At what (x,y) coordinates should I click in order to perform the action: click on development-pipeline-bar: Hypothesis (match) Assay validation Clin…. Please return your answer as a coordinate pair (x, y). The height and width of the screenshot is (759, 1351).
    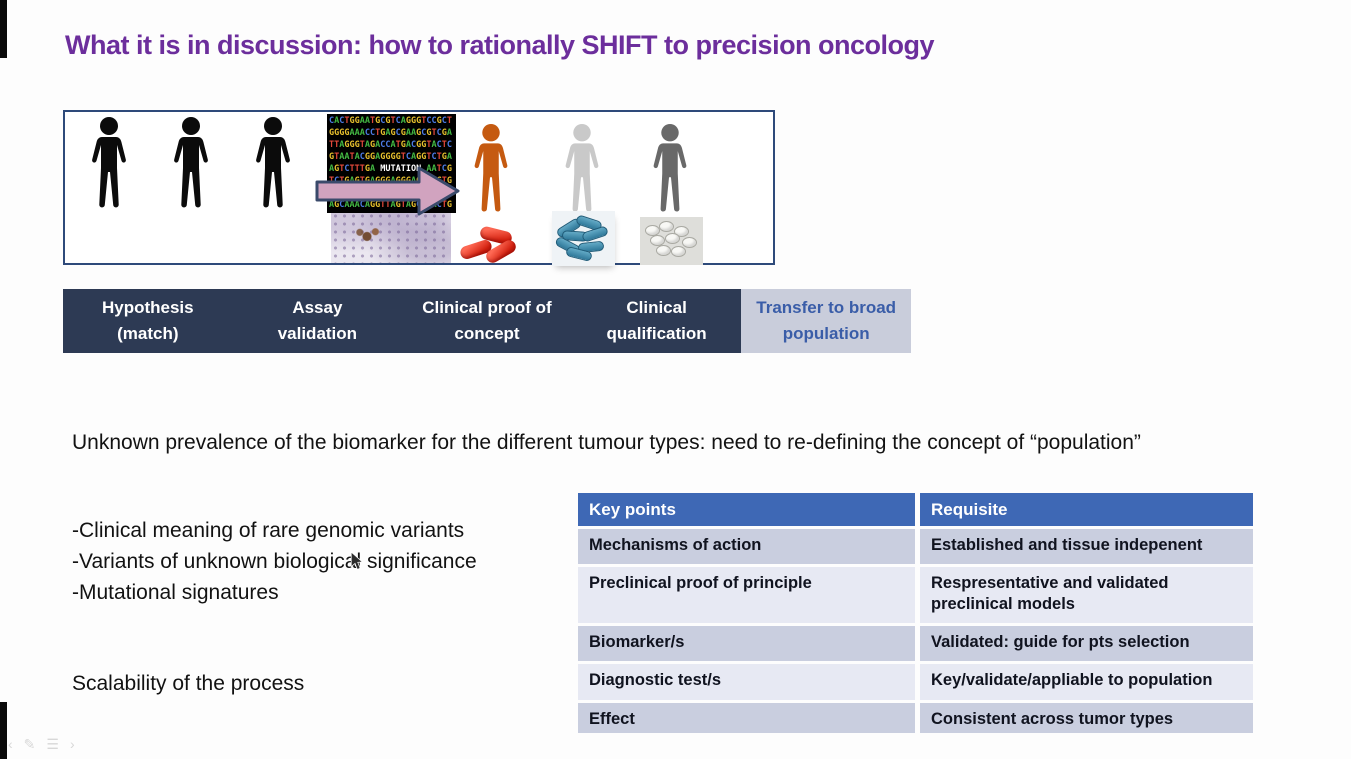
    Looking at the image, I should click on (487, 321).